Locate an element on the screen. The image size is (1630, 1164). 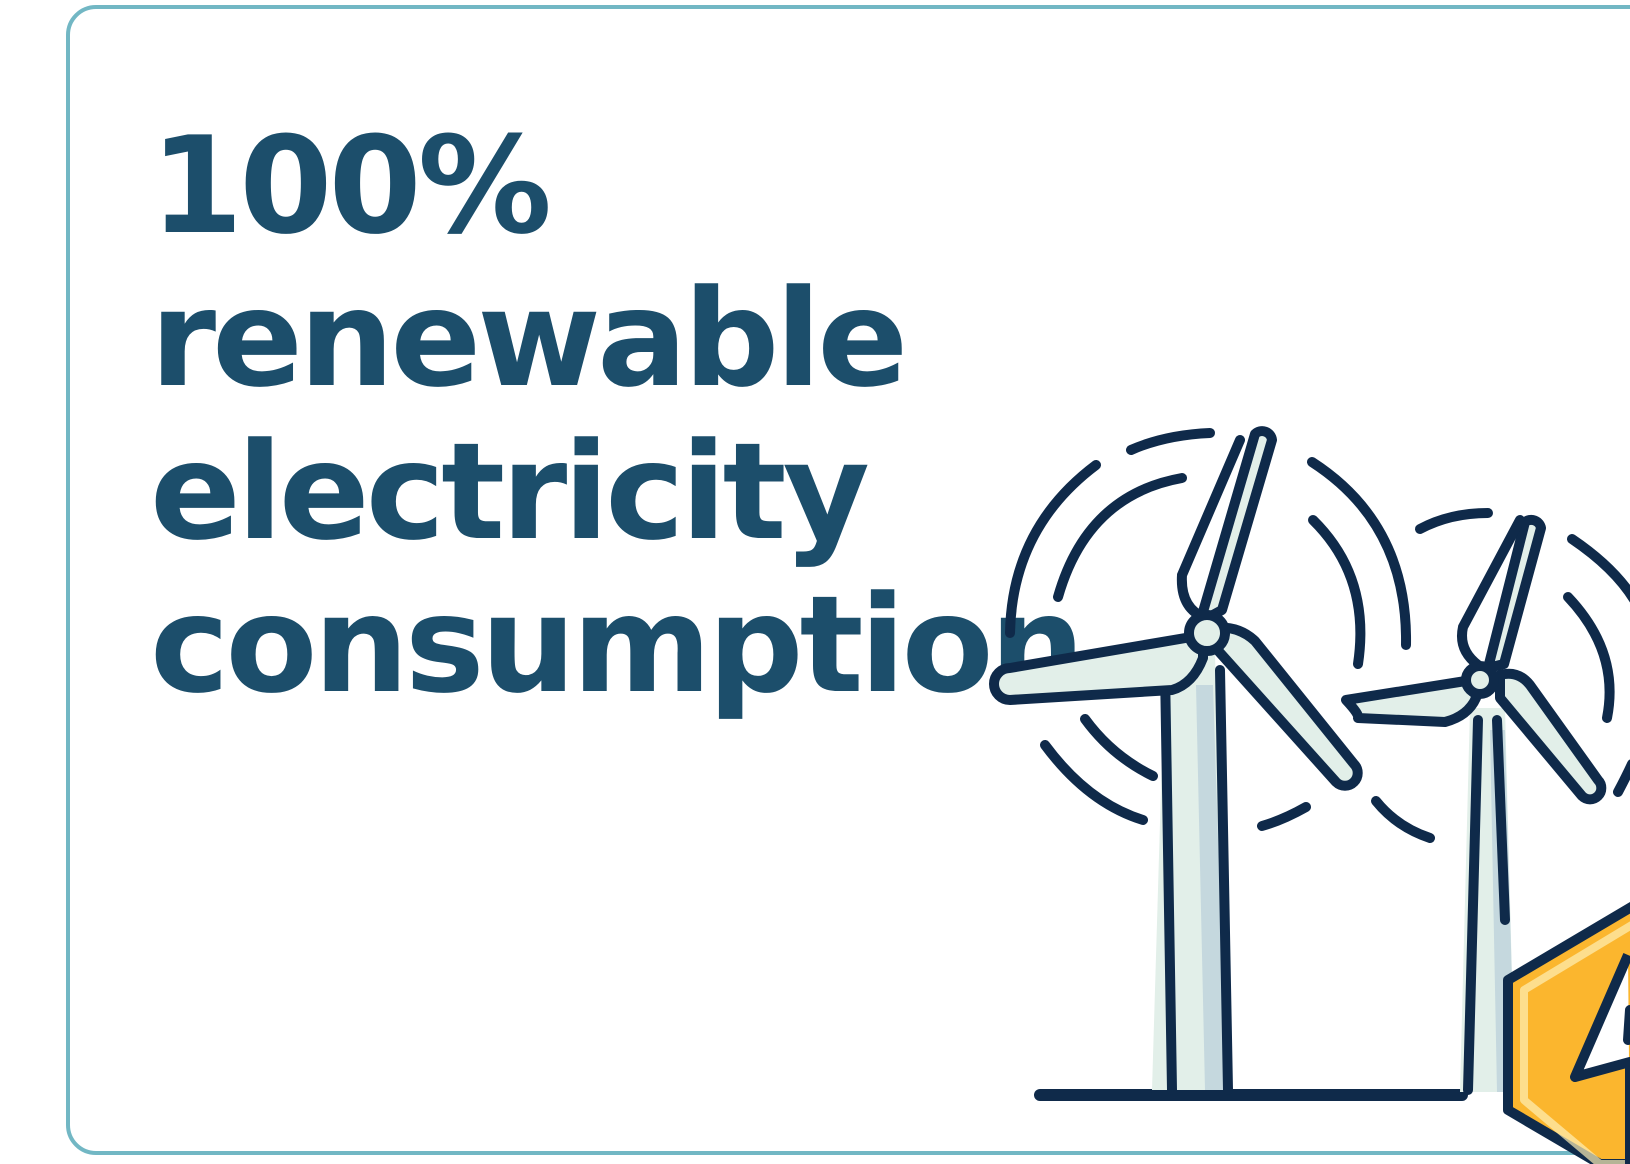
headline-line-1: 100% is located at coordinates (351, 186).